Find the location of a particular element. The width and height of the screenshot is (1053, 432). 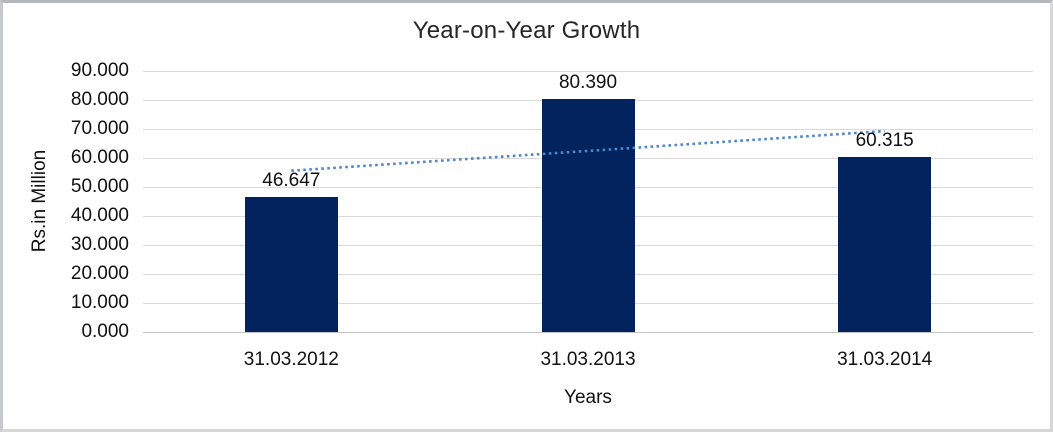

y-tick-label: 0.000 is located at coordinates (105, 331).